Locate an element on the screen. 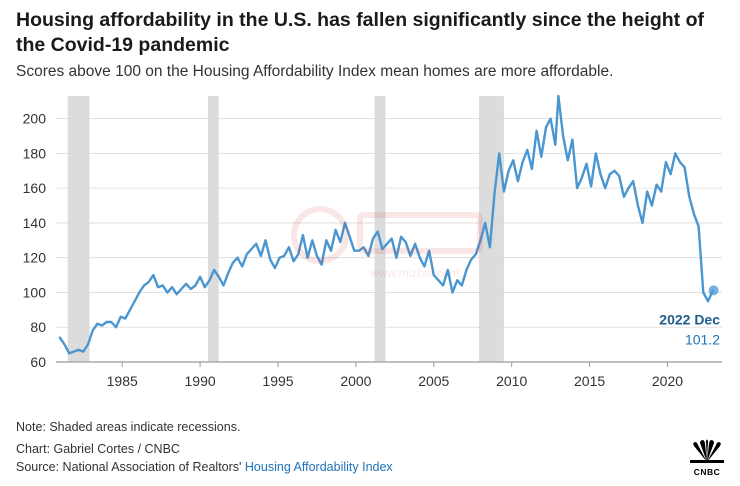 This screenshot has width=740, height=486. x-tick-label: 2005 is located at coordinates (433, 381).